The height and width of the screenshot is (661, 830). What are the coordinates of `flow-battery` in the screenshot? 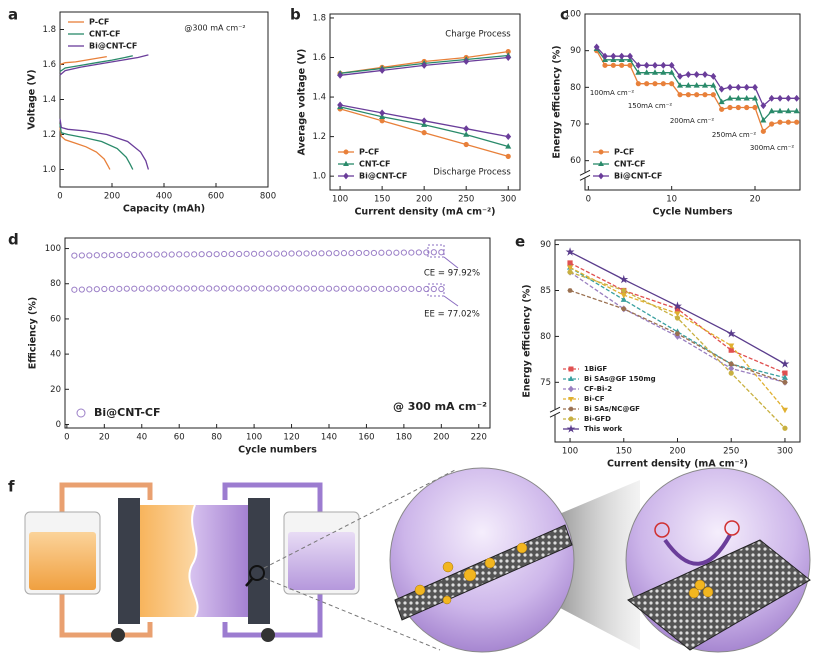 It's located at (240, 560).